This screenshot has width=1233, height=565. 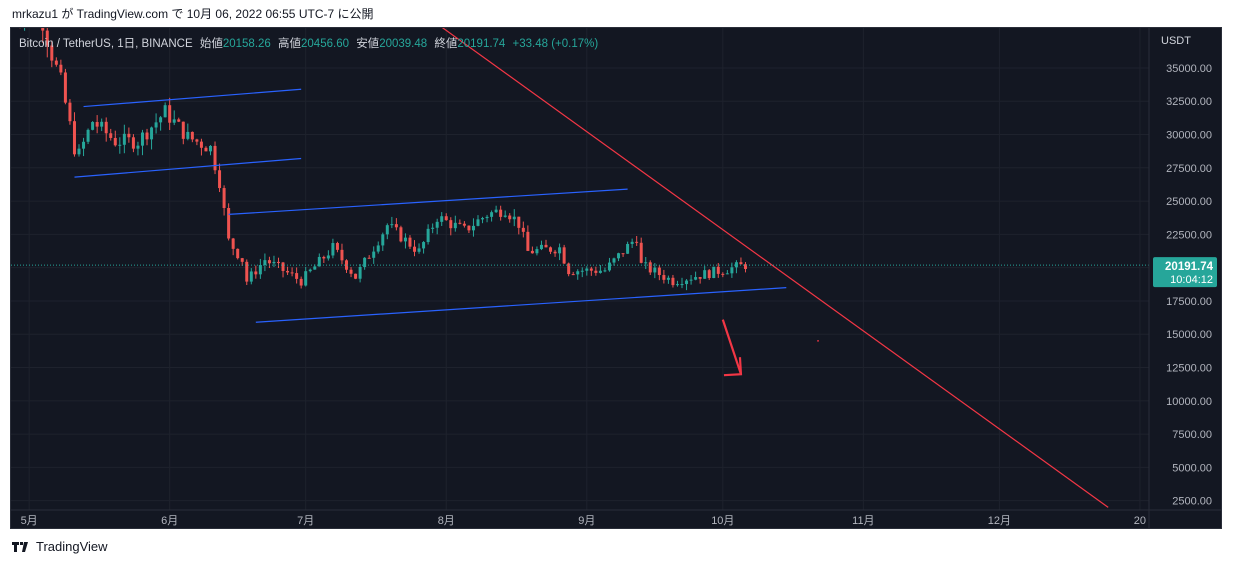 What do you see at coordinates (521, 305) in the screenshot?
I see `channel-2-lower` at bounding box center [521, 305].